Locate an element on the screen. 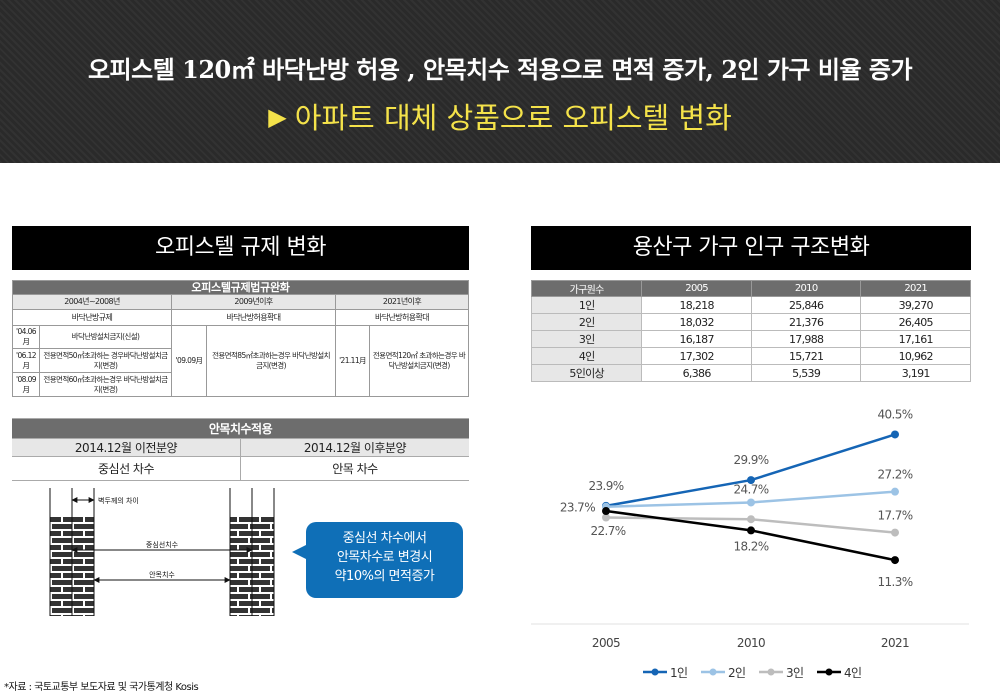  legend-label: 1인 is located at coordinates (678, 673).